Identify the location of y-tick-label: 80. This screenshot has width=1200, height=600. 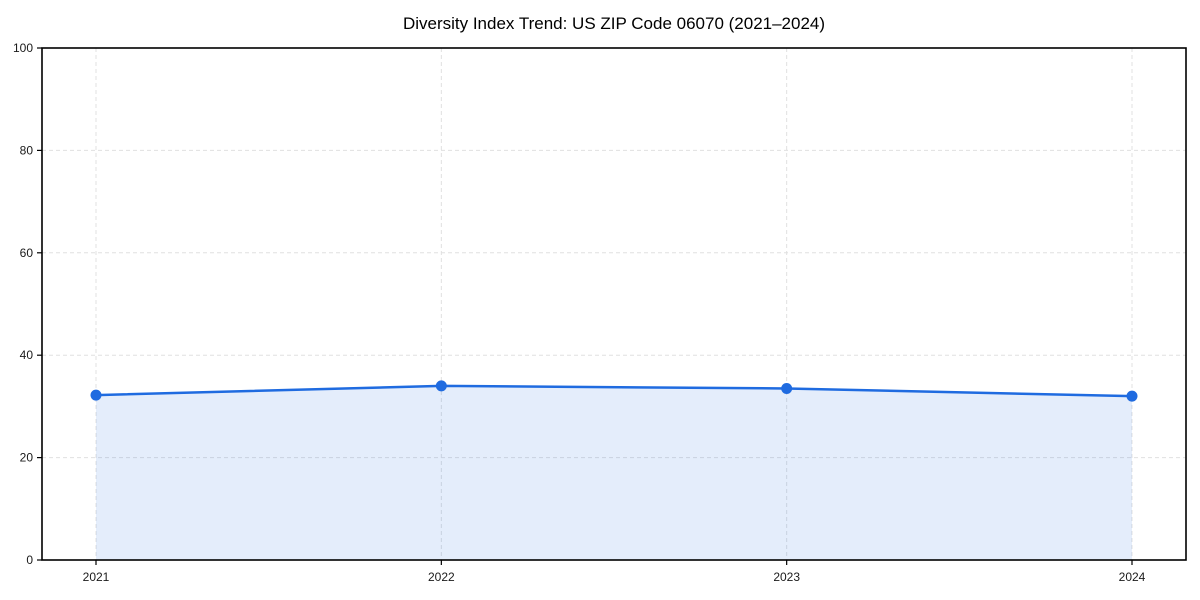
(27, 150).